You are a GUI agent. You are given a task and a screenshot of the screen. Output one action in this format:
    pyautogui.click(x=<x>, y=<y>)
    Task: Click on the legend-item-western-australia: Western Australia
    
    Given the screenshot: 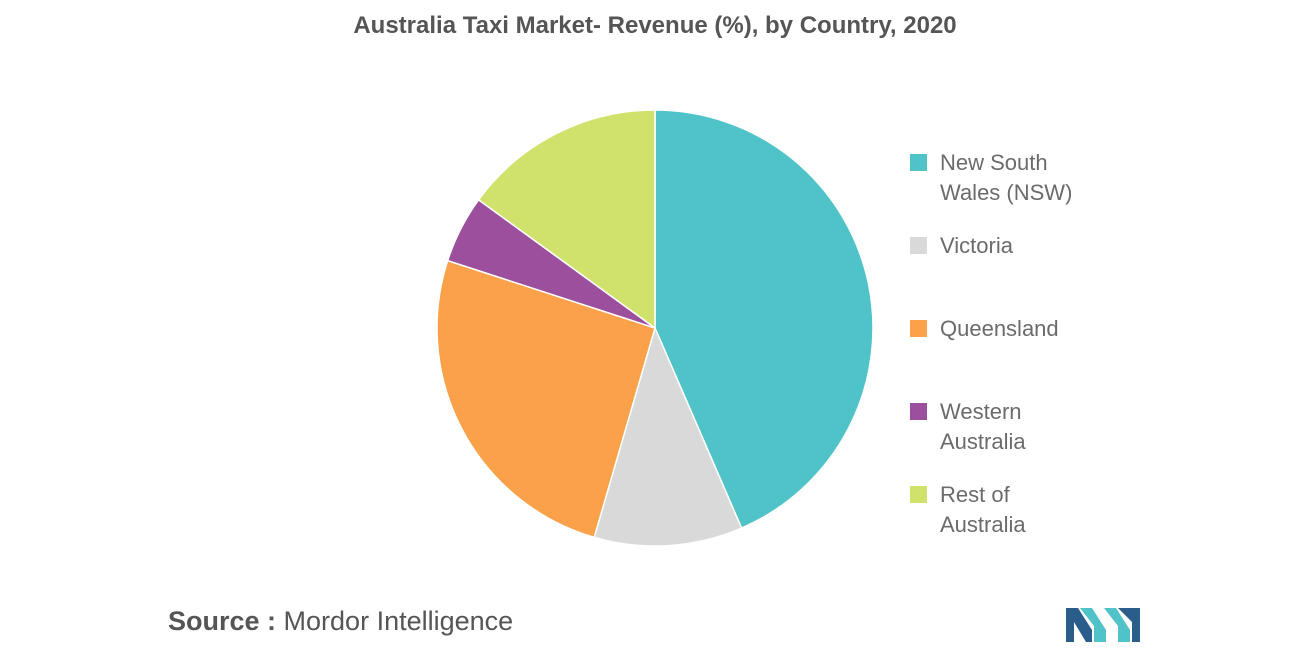 What is the action you would take?
    pyautogui.click(x=1000, y=427)
    